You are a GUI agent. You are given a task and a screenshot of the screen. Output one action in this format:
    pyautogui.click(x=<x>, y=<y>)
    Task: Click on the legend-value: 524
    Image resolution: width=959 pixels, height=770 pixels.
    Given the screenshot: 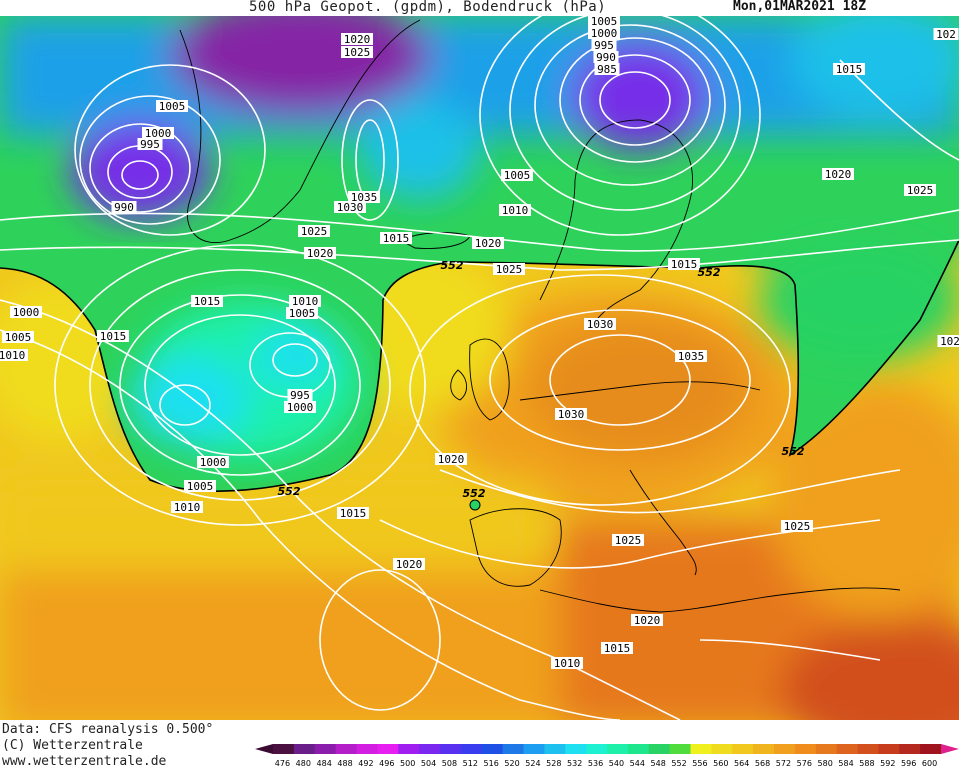 What is the action you would take?
    pyautogui.click(x=532, y=763)
    